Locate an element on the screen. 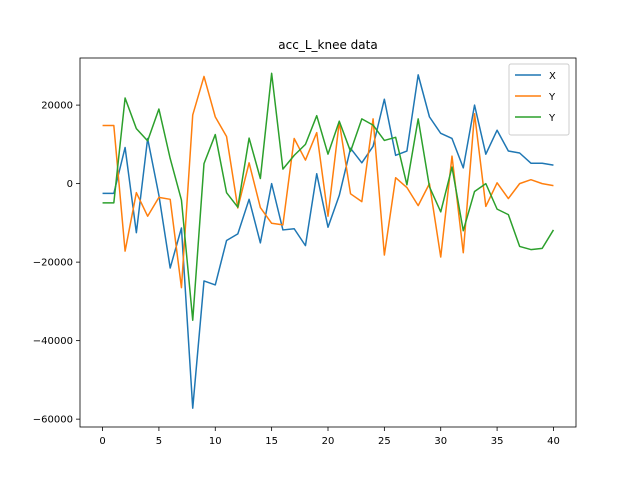 This screenshot has height=480, width=640. x-tick-label: 0 is located at coordinates (102, 441).